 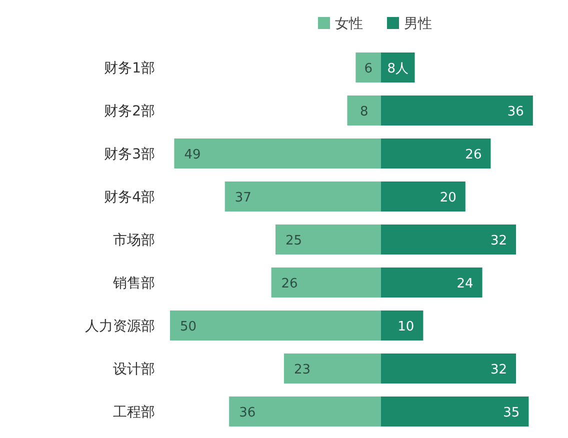 What do you see at coordinates (129, 68) in the screenshot?
I see `y-tick-label: 财务1部` at bounding box center [129, 68].